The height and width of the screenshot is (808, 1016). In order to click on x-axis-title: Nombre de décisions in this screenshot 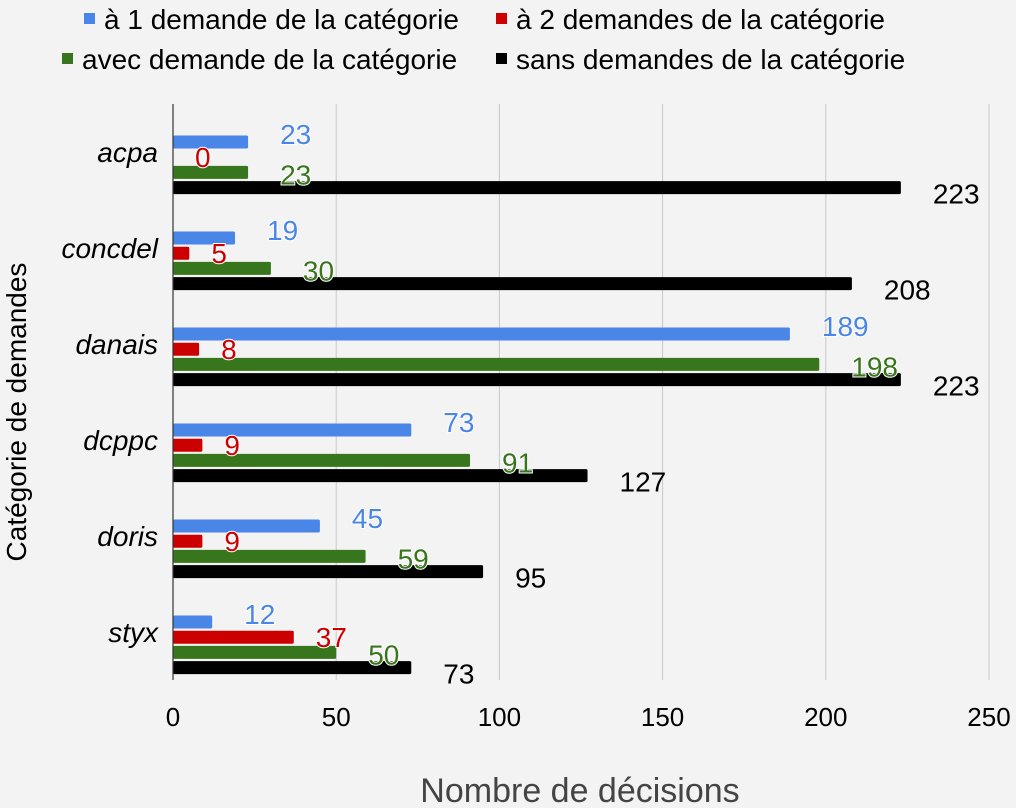, I will do `click(579, 790)`.